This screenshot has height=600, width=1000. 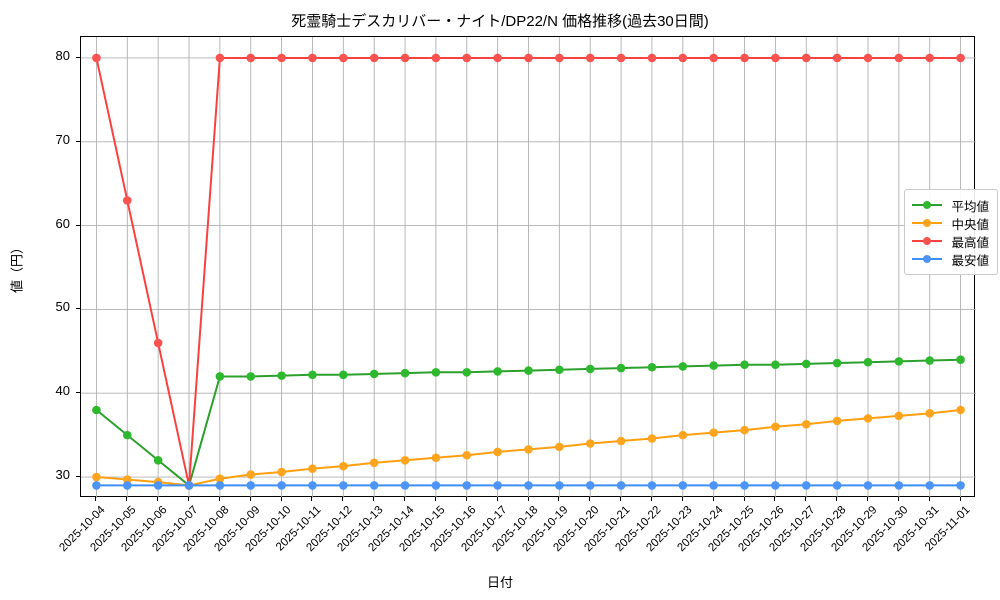 I want to click on y-tick-label: 70, so click(x=62, y=139).